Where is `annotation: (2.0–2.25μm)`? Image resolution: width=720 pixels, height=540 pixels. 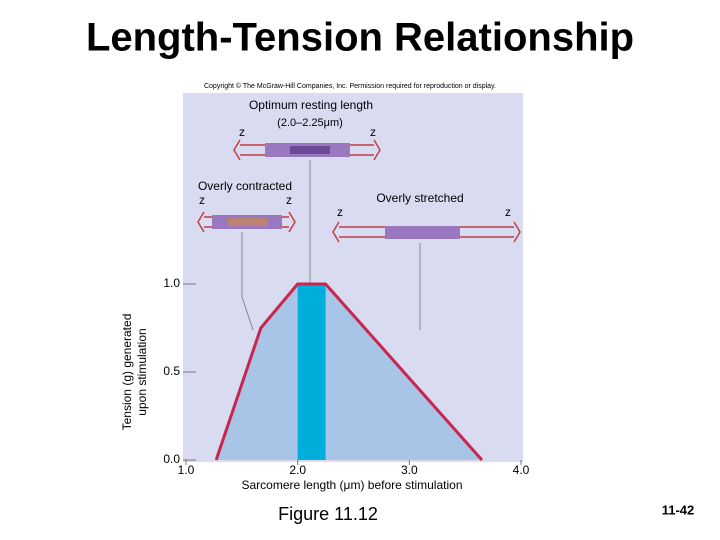
annotation: (2.0–2.25μm) is located at coordinates (310, 123).